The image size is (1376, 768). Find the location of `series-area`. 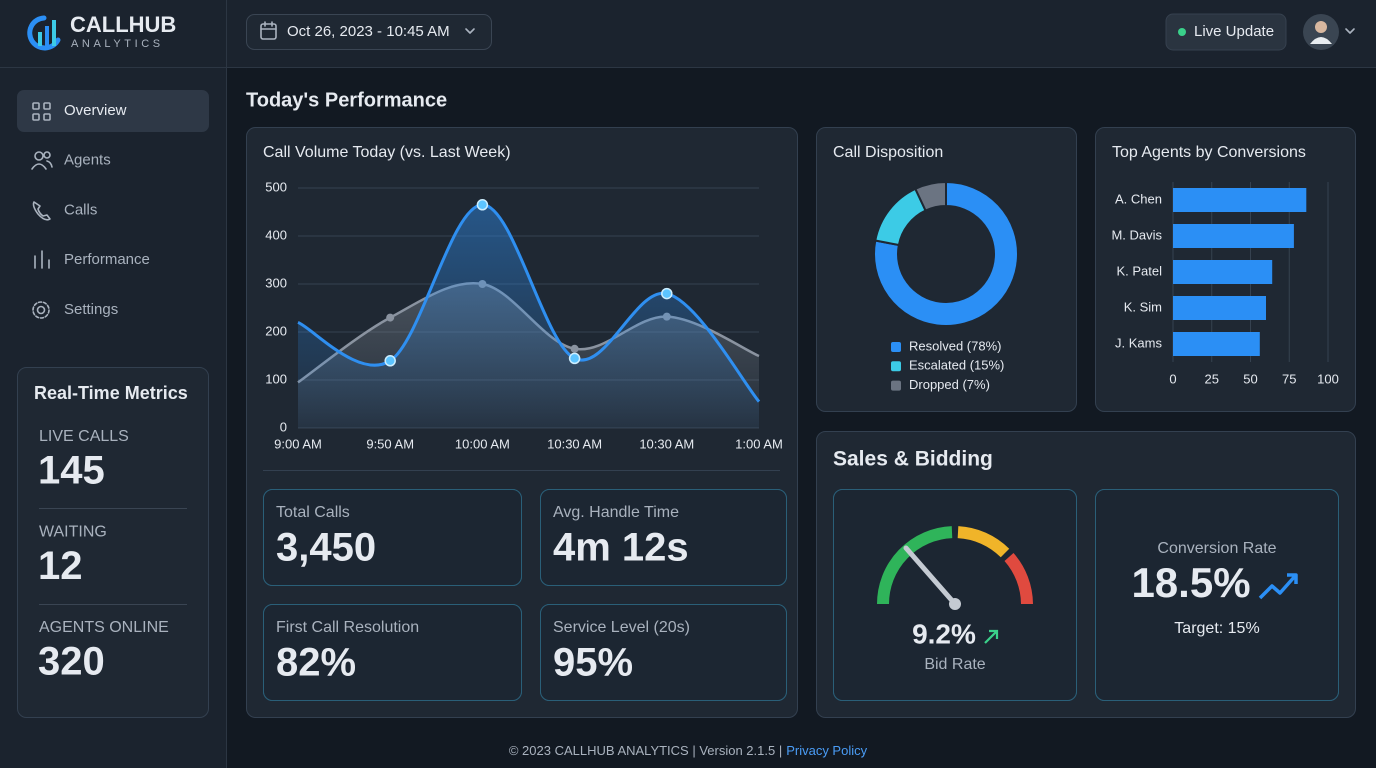

series-area is located at coordinates (528, 316).